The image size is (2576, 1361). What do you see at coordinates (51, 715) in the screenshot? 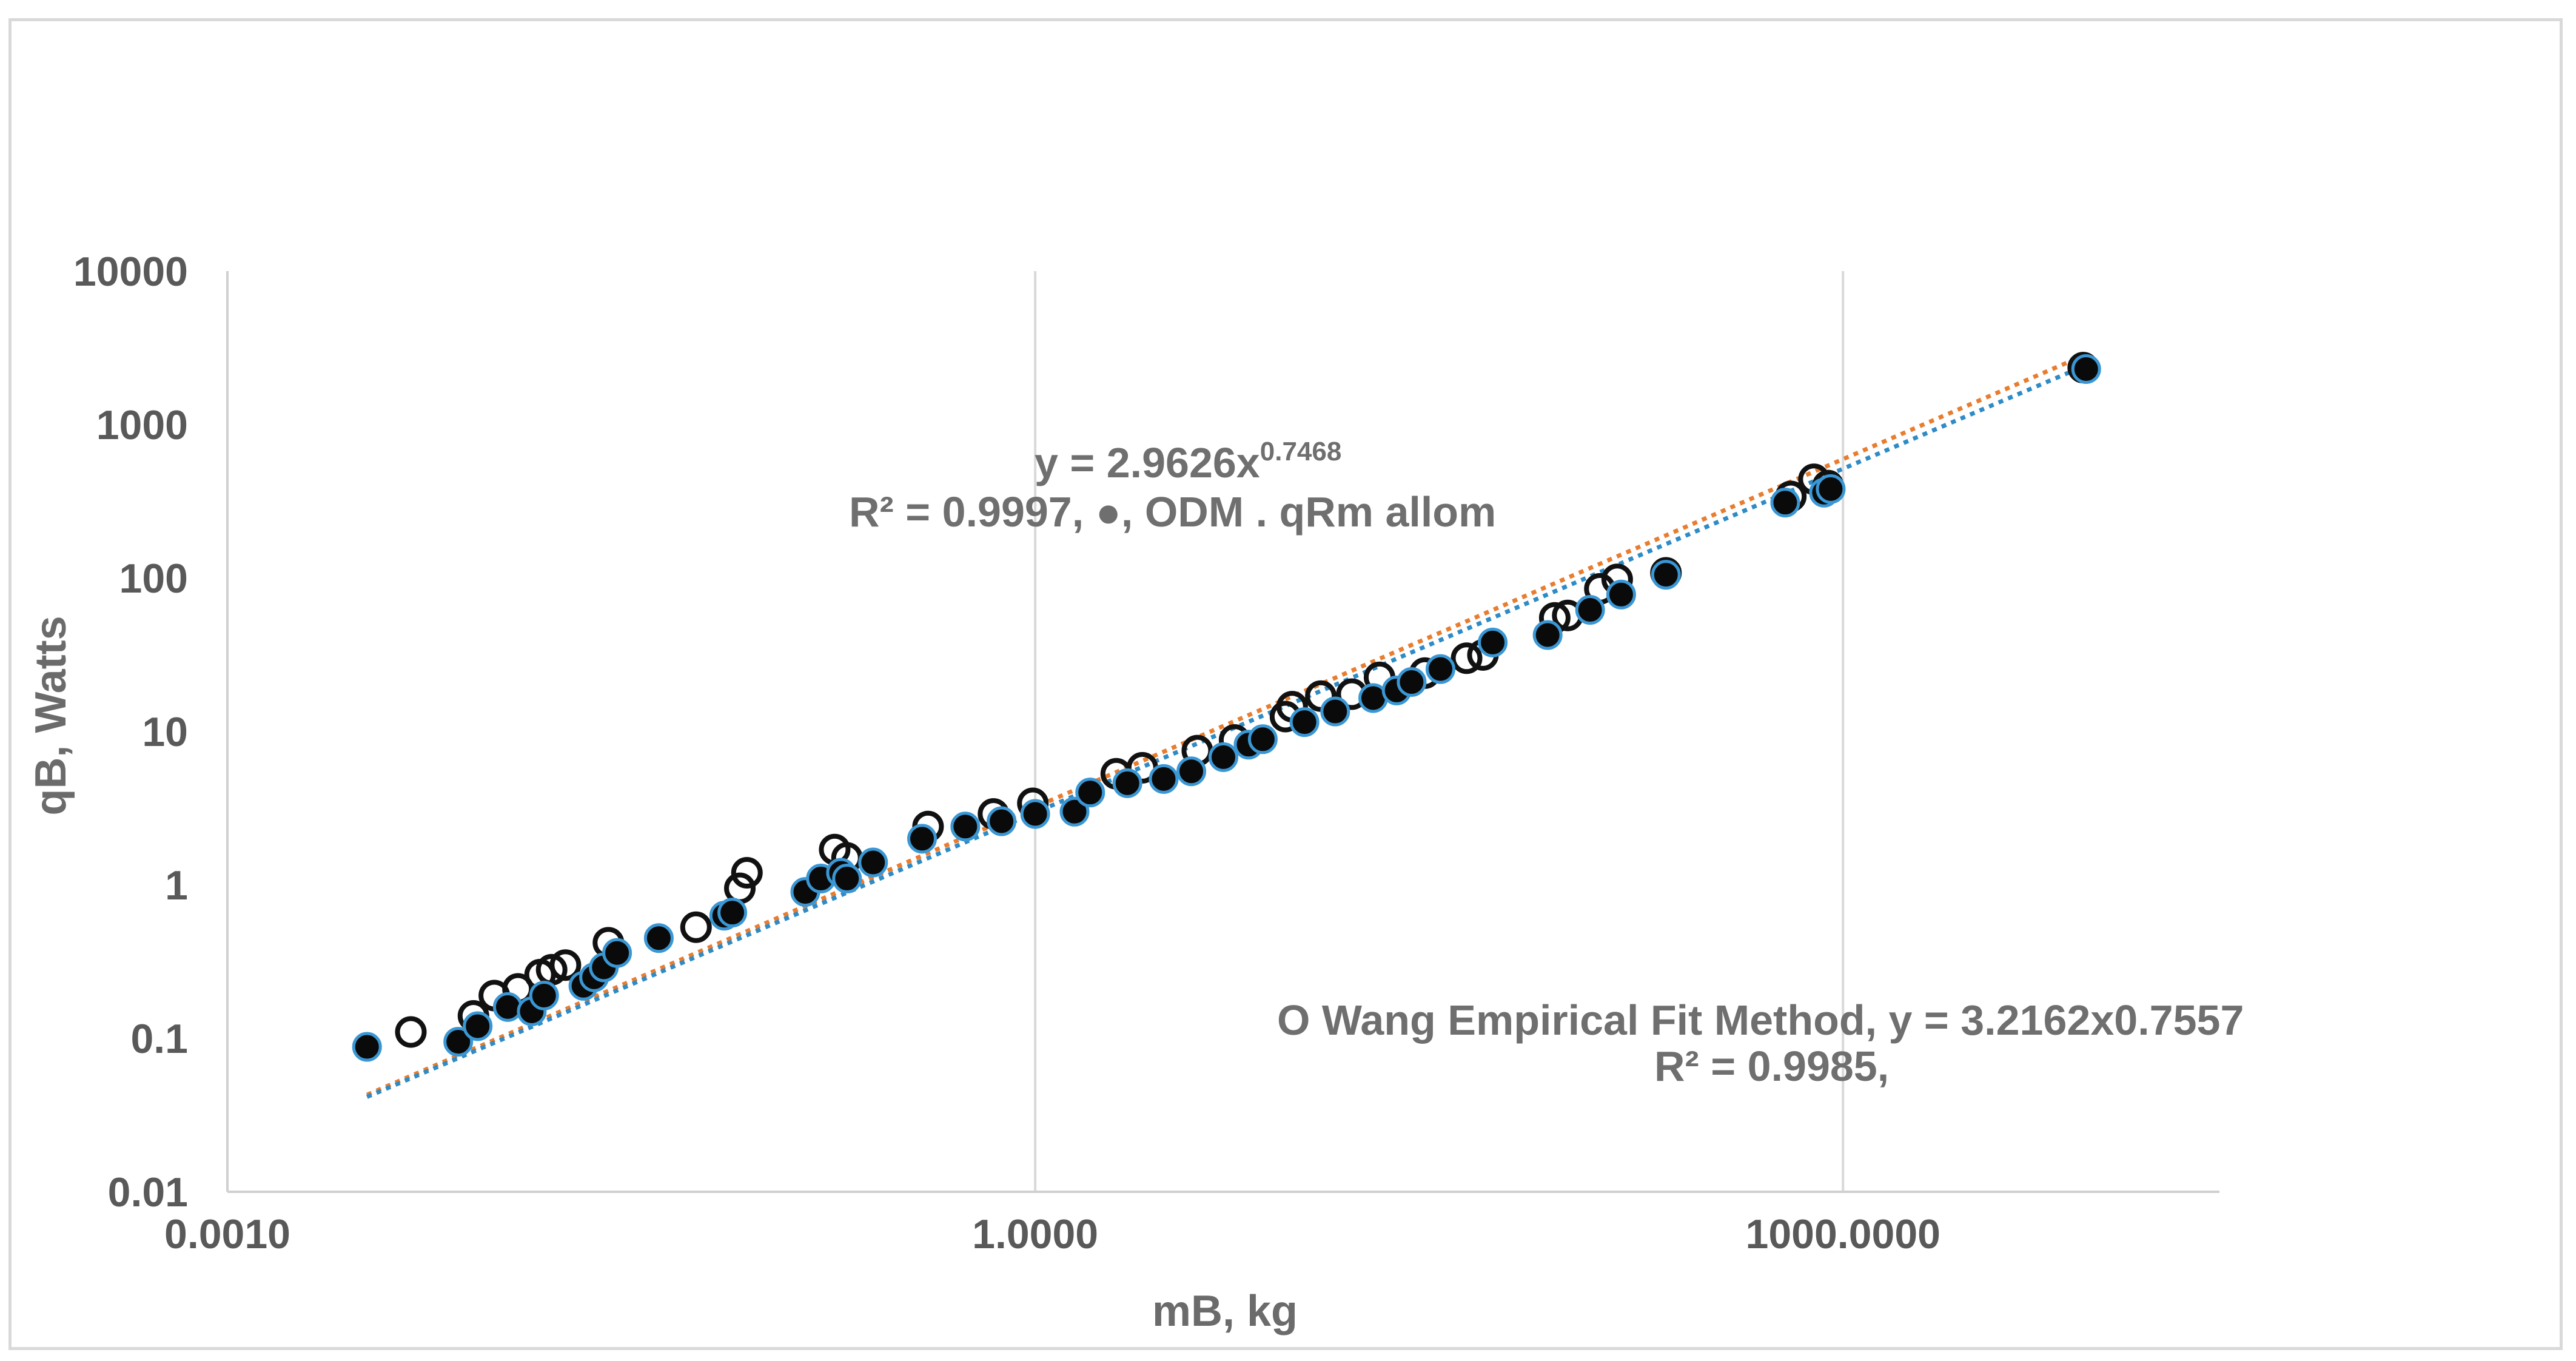
I see `y-axis-title: qB, Watts` at bounding box center [51, 715].